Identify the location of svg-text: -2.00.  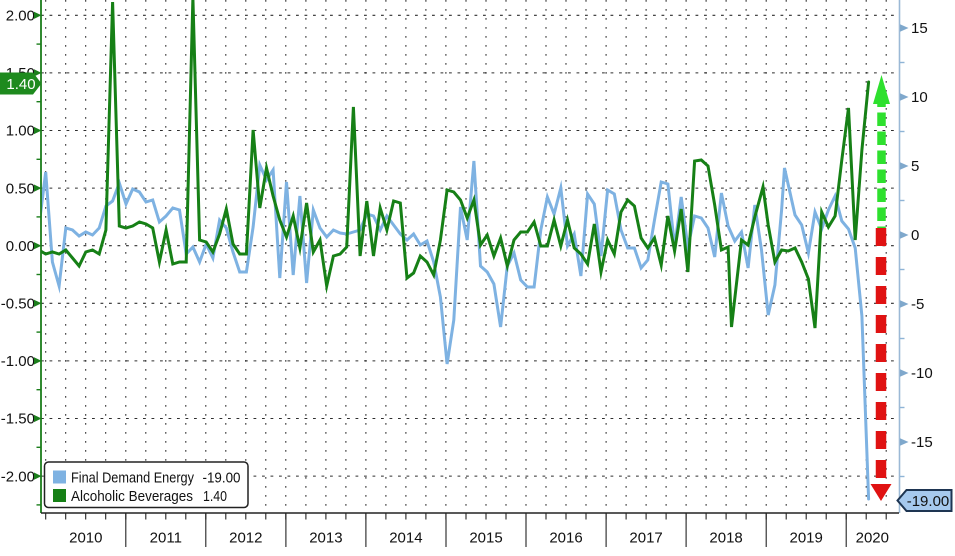
(18, 476).